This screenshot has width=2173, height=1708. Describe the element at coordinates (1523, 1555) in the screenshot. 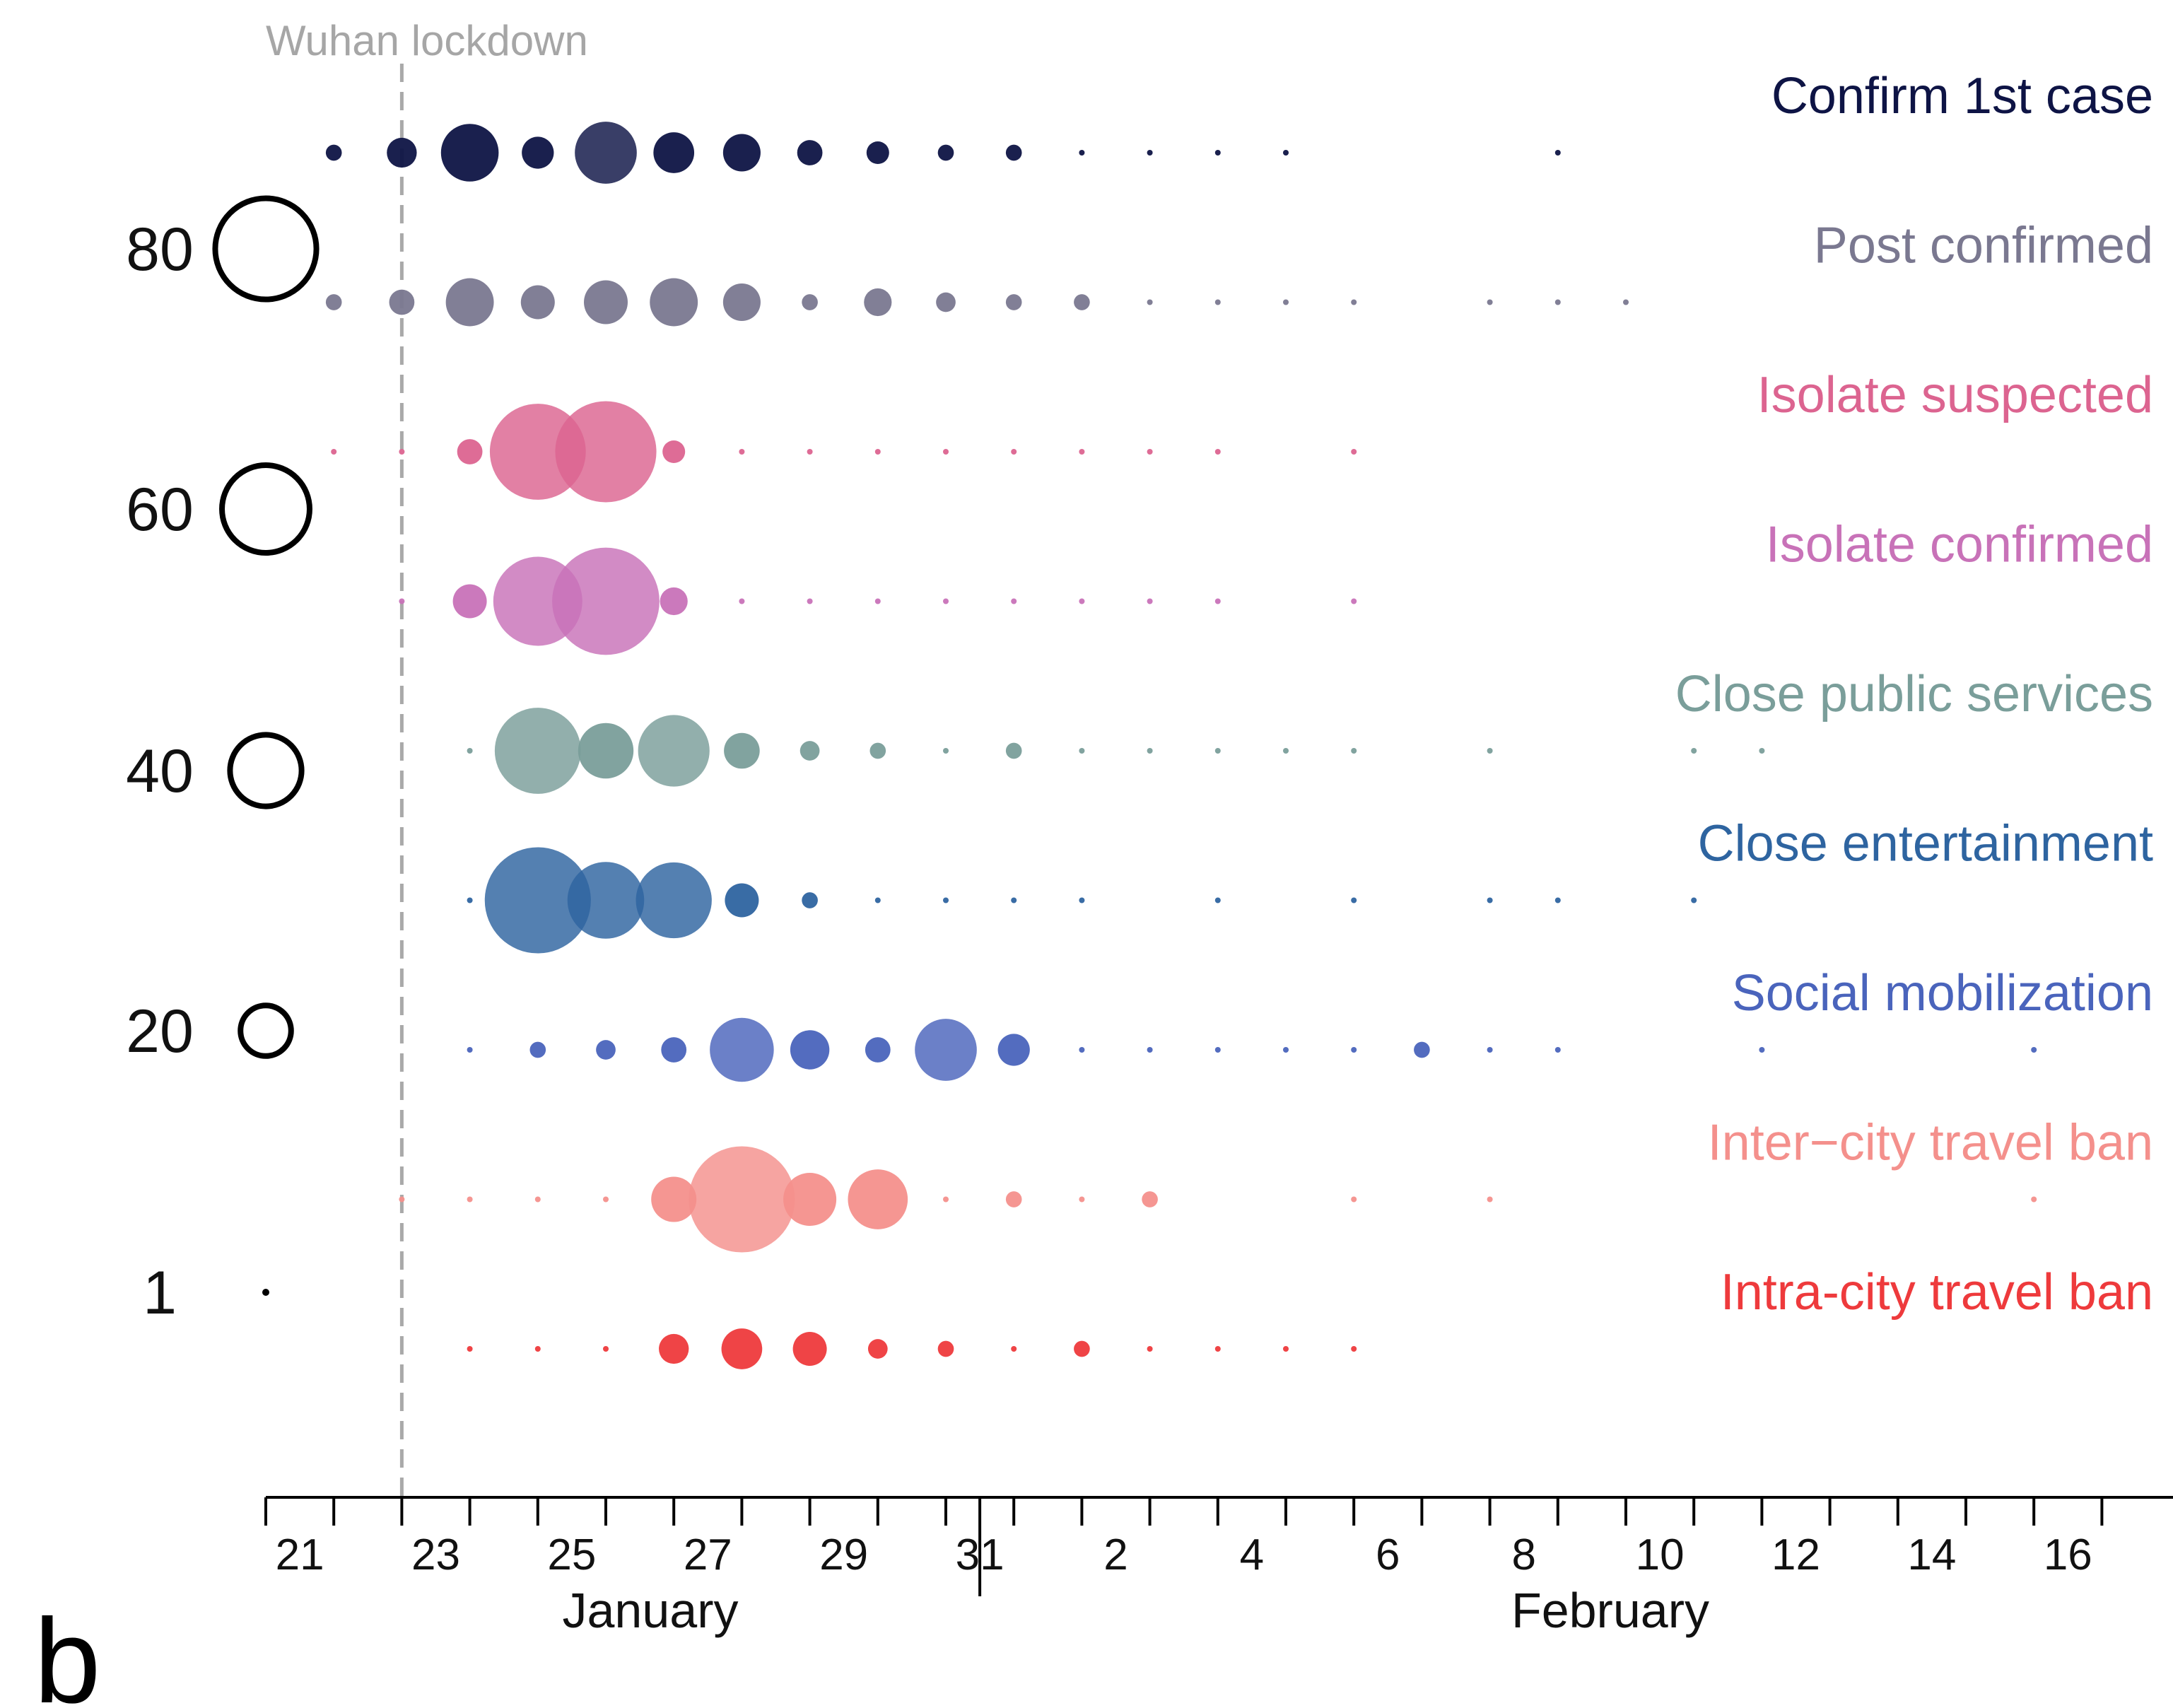

I see `x-tick-label: 8` at that location.